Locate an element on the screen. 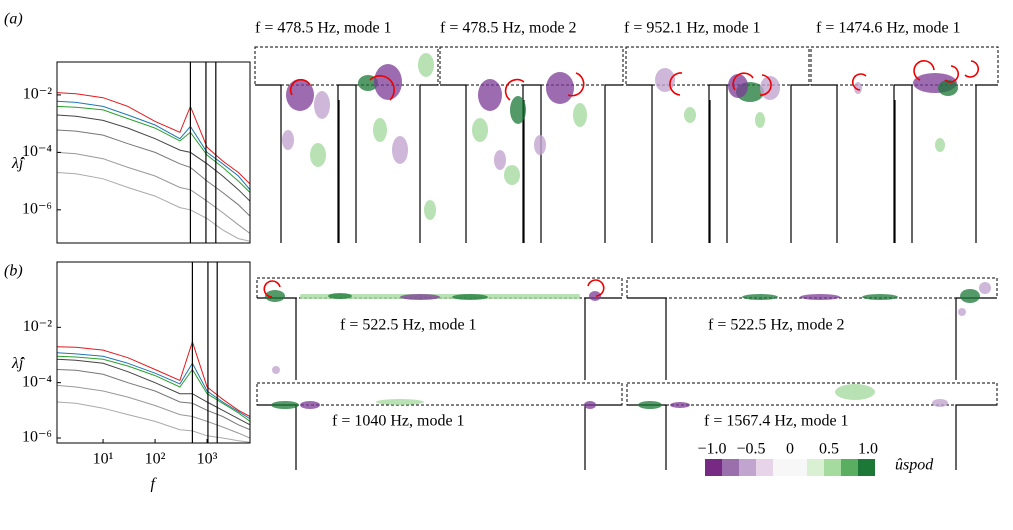 The image size is (1013, 530). mode-caption: f = 478.5 Hz, mode 2 is located at coordinates (508, 28).